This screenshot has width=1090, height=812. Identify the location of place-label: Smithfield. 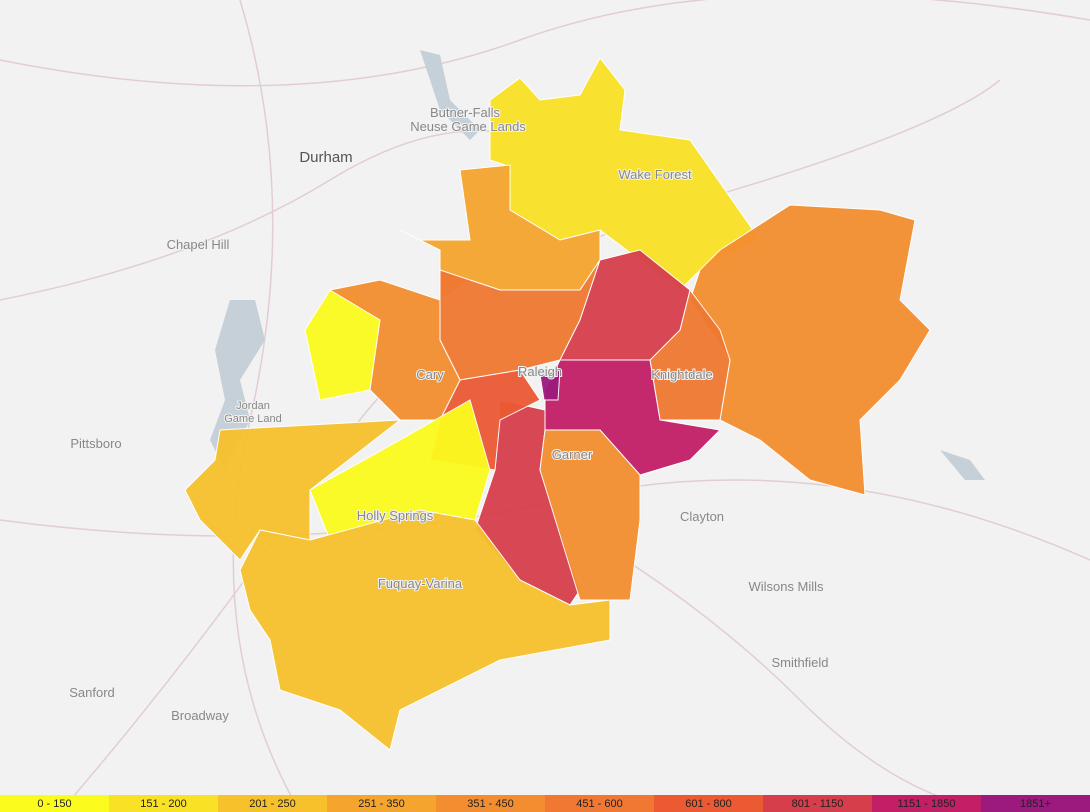
(799, 662).